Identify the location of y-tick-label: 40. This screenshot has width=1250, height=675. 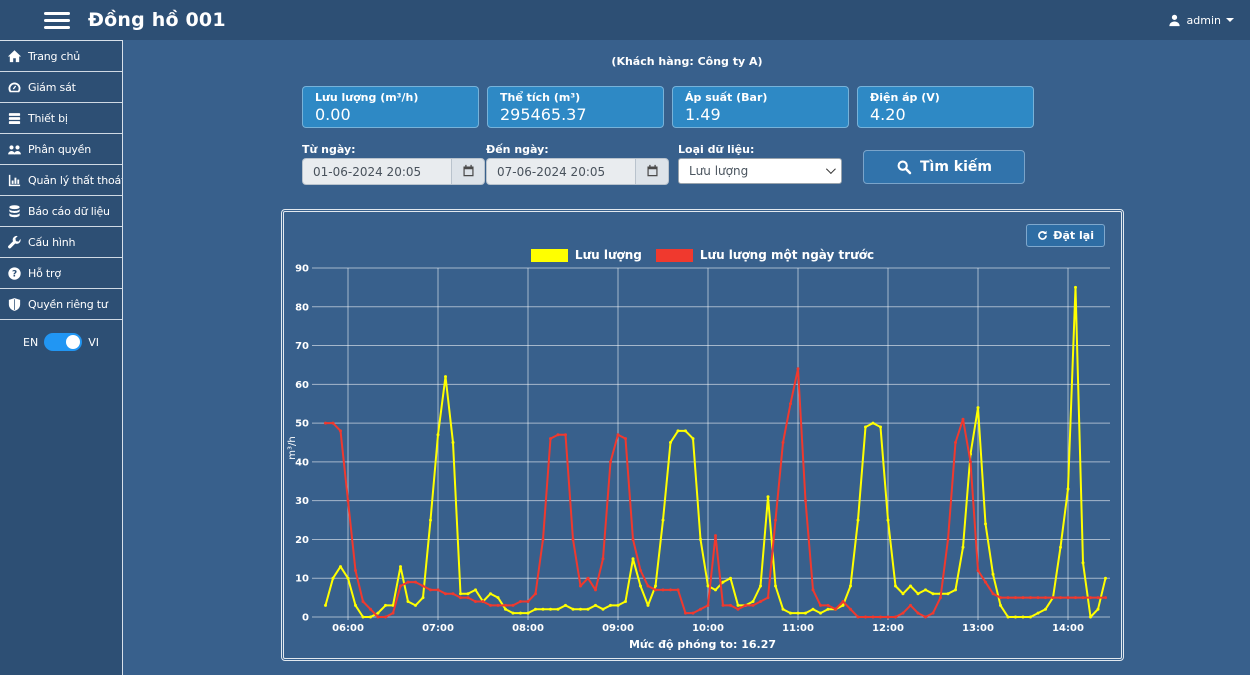
(302, 462).